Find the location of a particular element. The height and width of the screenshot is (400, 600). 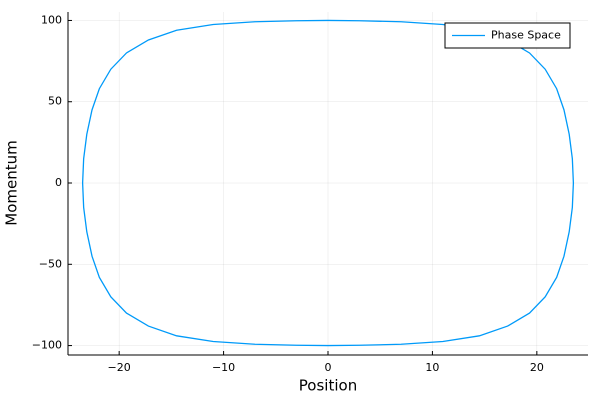

y-tick-label: 100 is located at coordinates (51, 19).